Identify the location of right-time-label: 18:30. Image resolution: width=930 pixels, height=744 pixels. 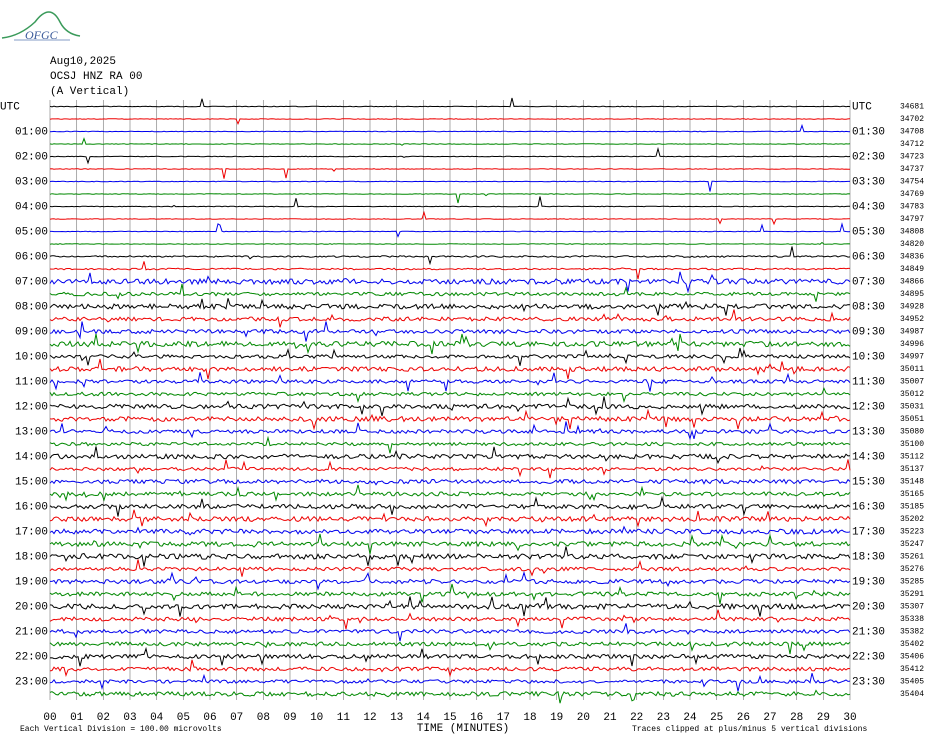
(868, 557).